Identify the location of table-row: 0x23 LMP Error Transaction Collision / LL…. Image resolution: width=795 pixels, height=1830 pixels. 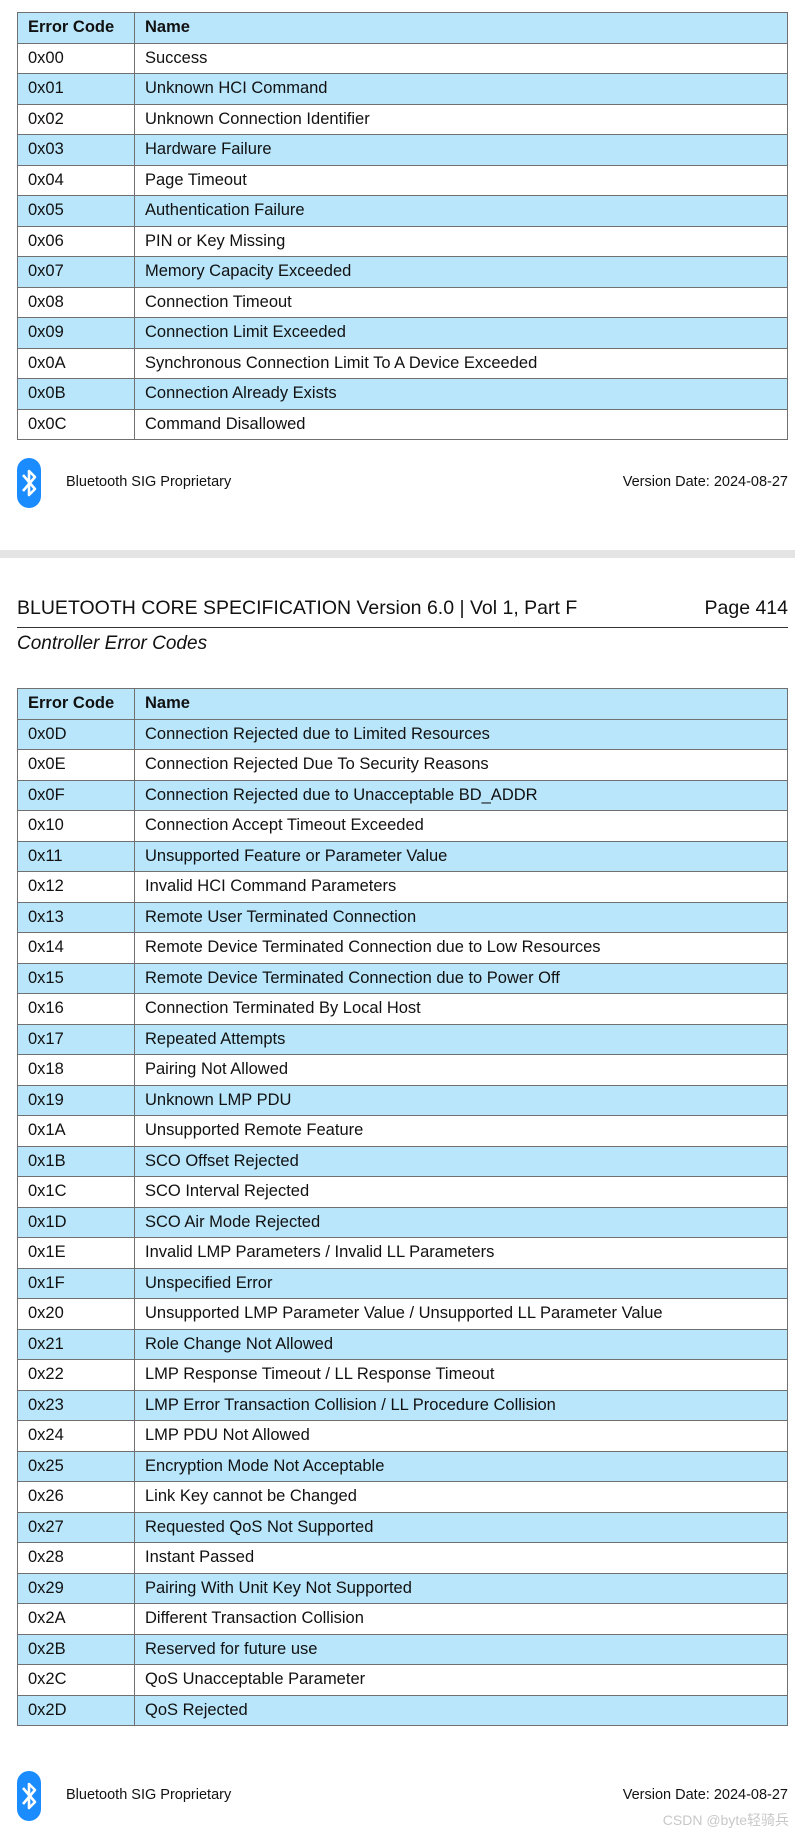
(402, 1405).